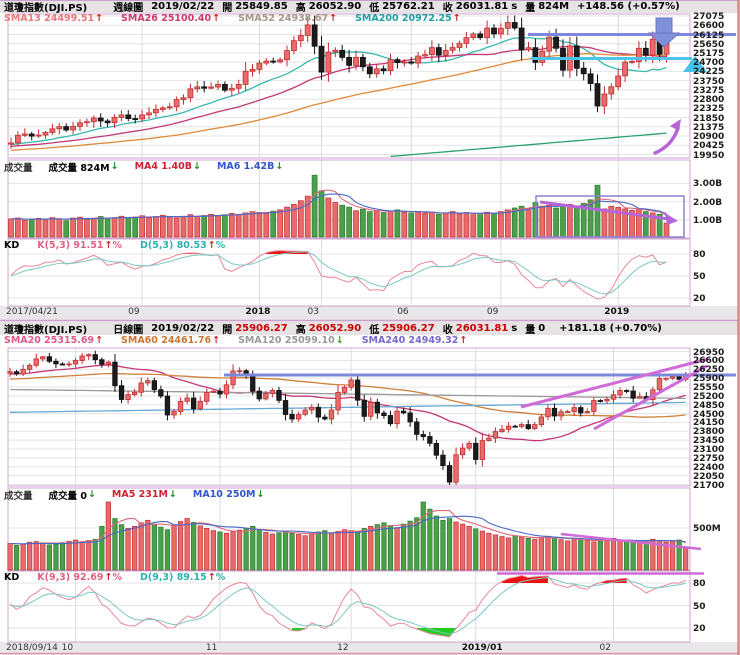 The height and width of the screenshot is (655, 740). What do you see at coordinates (224, 494) in the screenshot?
I see `vol-ma10: MA10 250M` at bounding box center [224, 494].